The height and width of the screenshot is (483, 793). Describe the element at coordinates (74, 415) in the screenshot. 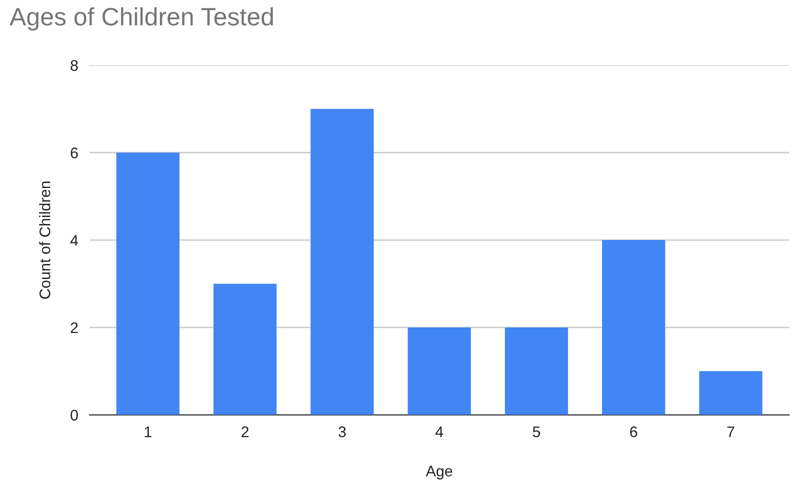

I see `y-tick-label: 0` at that location.